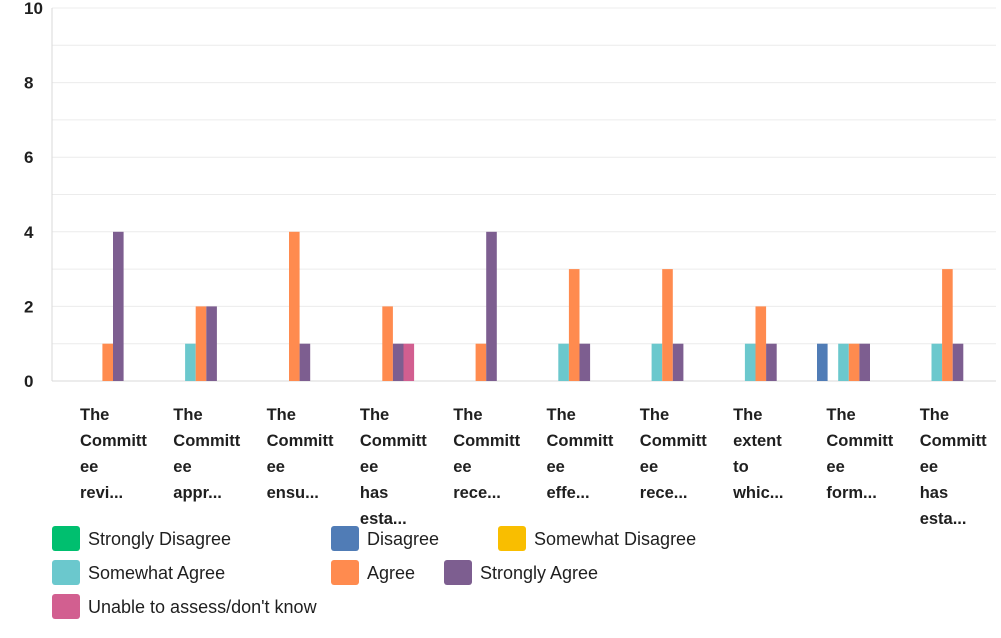  I want to click on legend-label: Somewhat Disagree, so click(615, 539).